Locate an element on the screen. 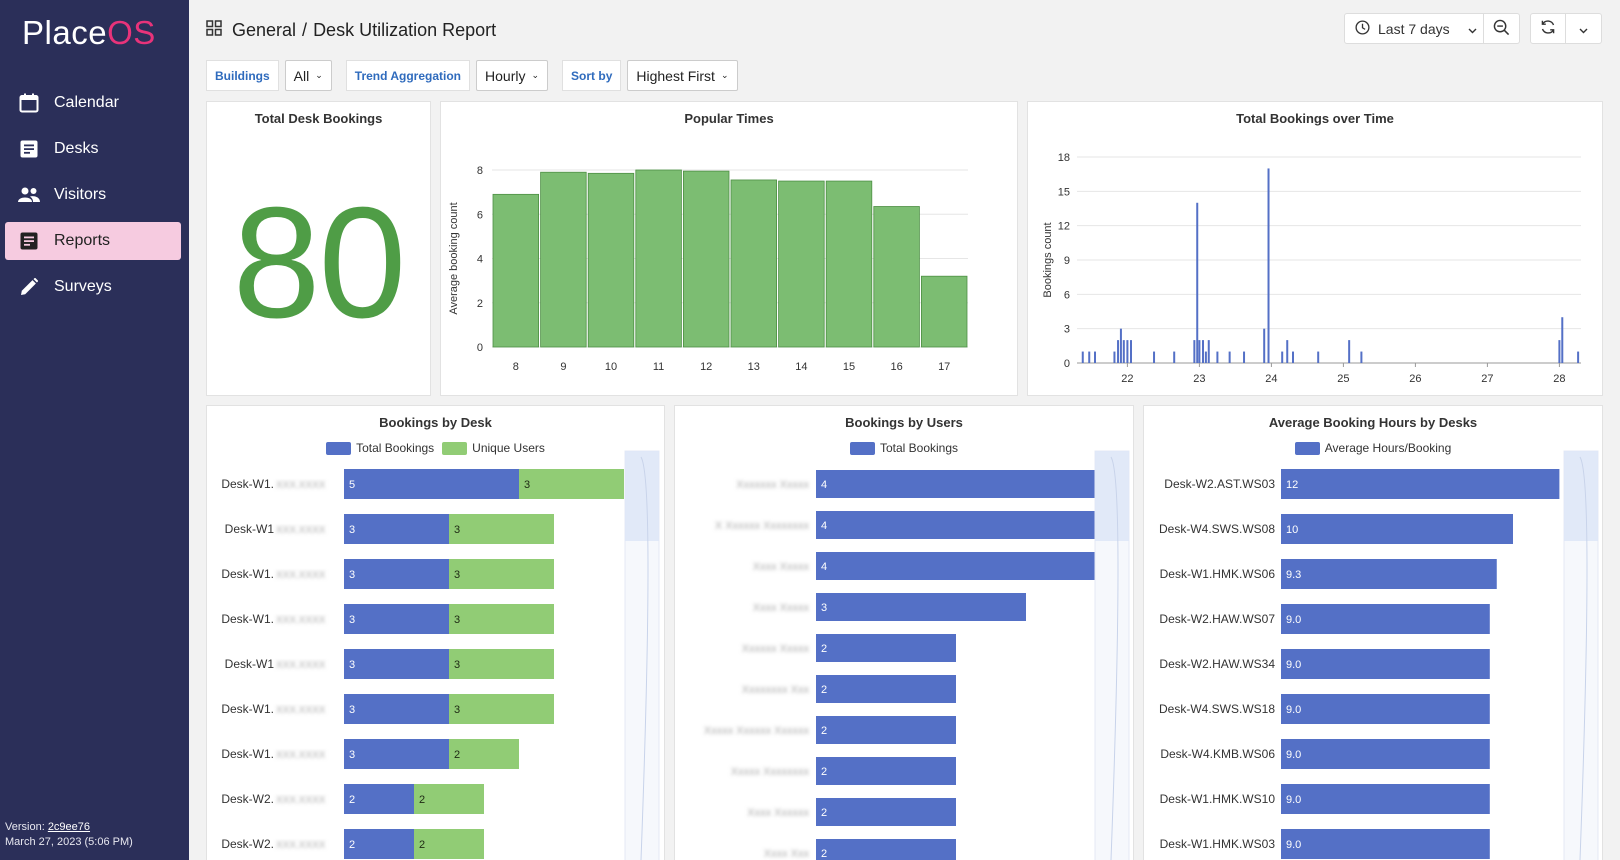  x-tick-label: 16 is located at coordinates (896, 367).